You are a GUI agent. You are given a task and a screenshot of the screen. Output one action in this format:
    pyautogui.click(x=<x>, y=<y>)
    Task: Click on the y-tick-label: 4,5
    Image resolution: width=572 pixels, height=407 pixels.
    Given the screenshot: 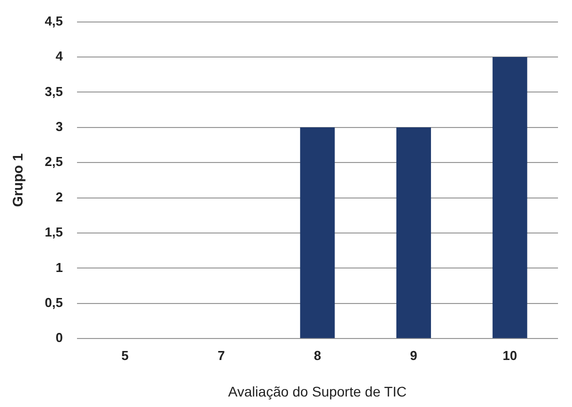 What is the action you would take?
    pyautogui.click(x=53, y=20)
    